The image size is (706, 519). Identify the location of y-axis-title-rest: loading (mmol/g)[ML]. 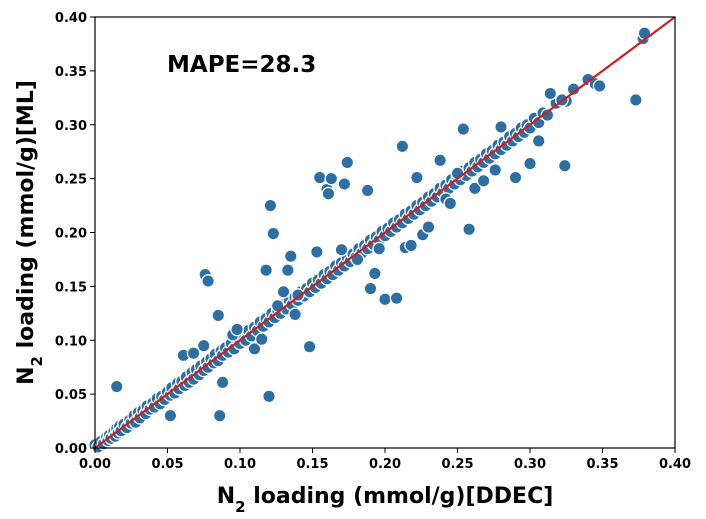
(26, 218).